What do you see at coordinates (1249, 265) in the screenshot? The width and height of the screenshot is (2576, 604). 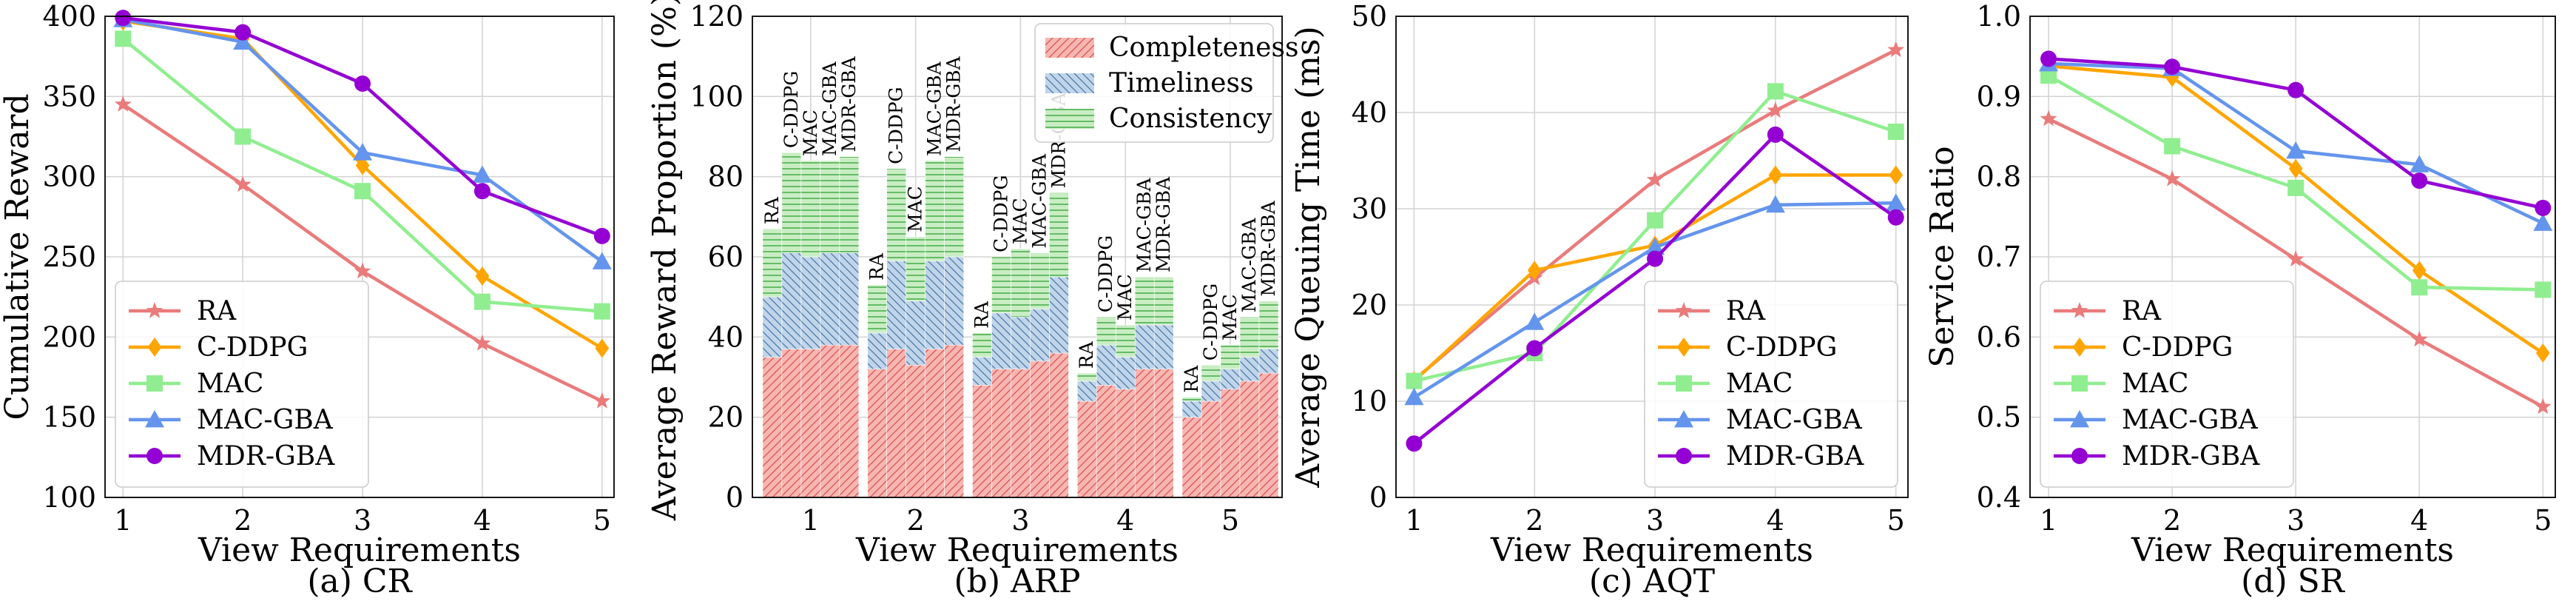 I see `bar-label: MAC-GBA` at bounding box center [1249, 265].